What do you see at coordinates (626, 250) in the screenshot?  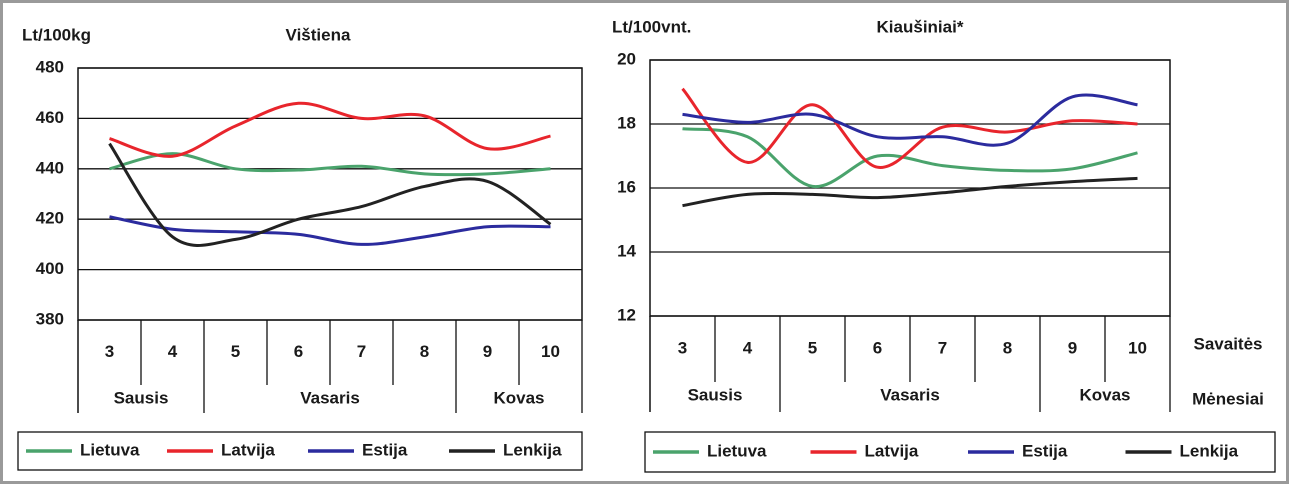 I see `y-tick-label: 14` at bounding box center [626, 250].